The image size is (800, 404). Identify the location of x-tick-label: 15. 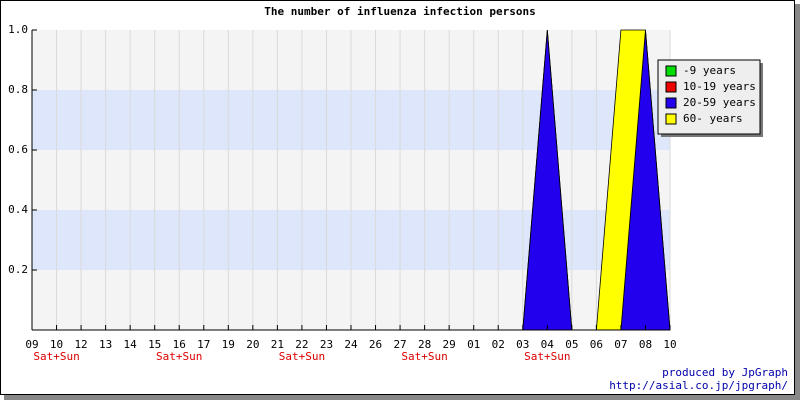
(154, 344).